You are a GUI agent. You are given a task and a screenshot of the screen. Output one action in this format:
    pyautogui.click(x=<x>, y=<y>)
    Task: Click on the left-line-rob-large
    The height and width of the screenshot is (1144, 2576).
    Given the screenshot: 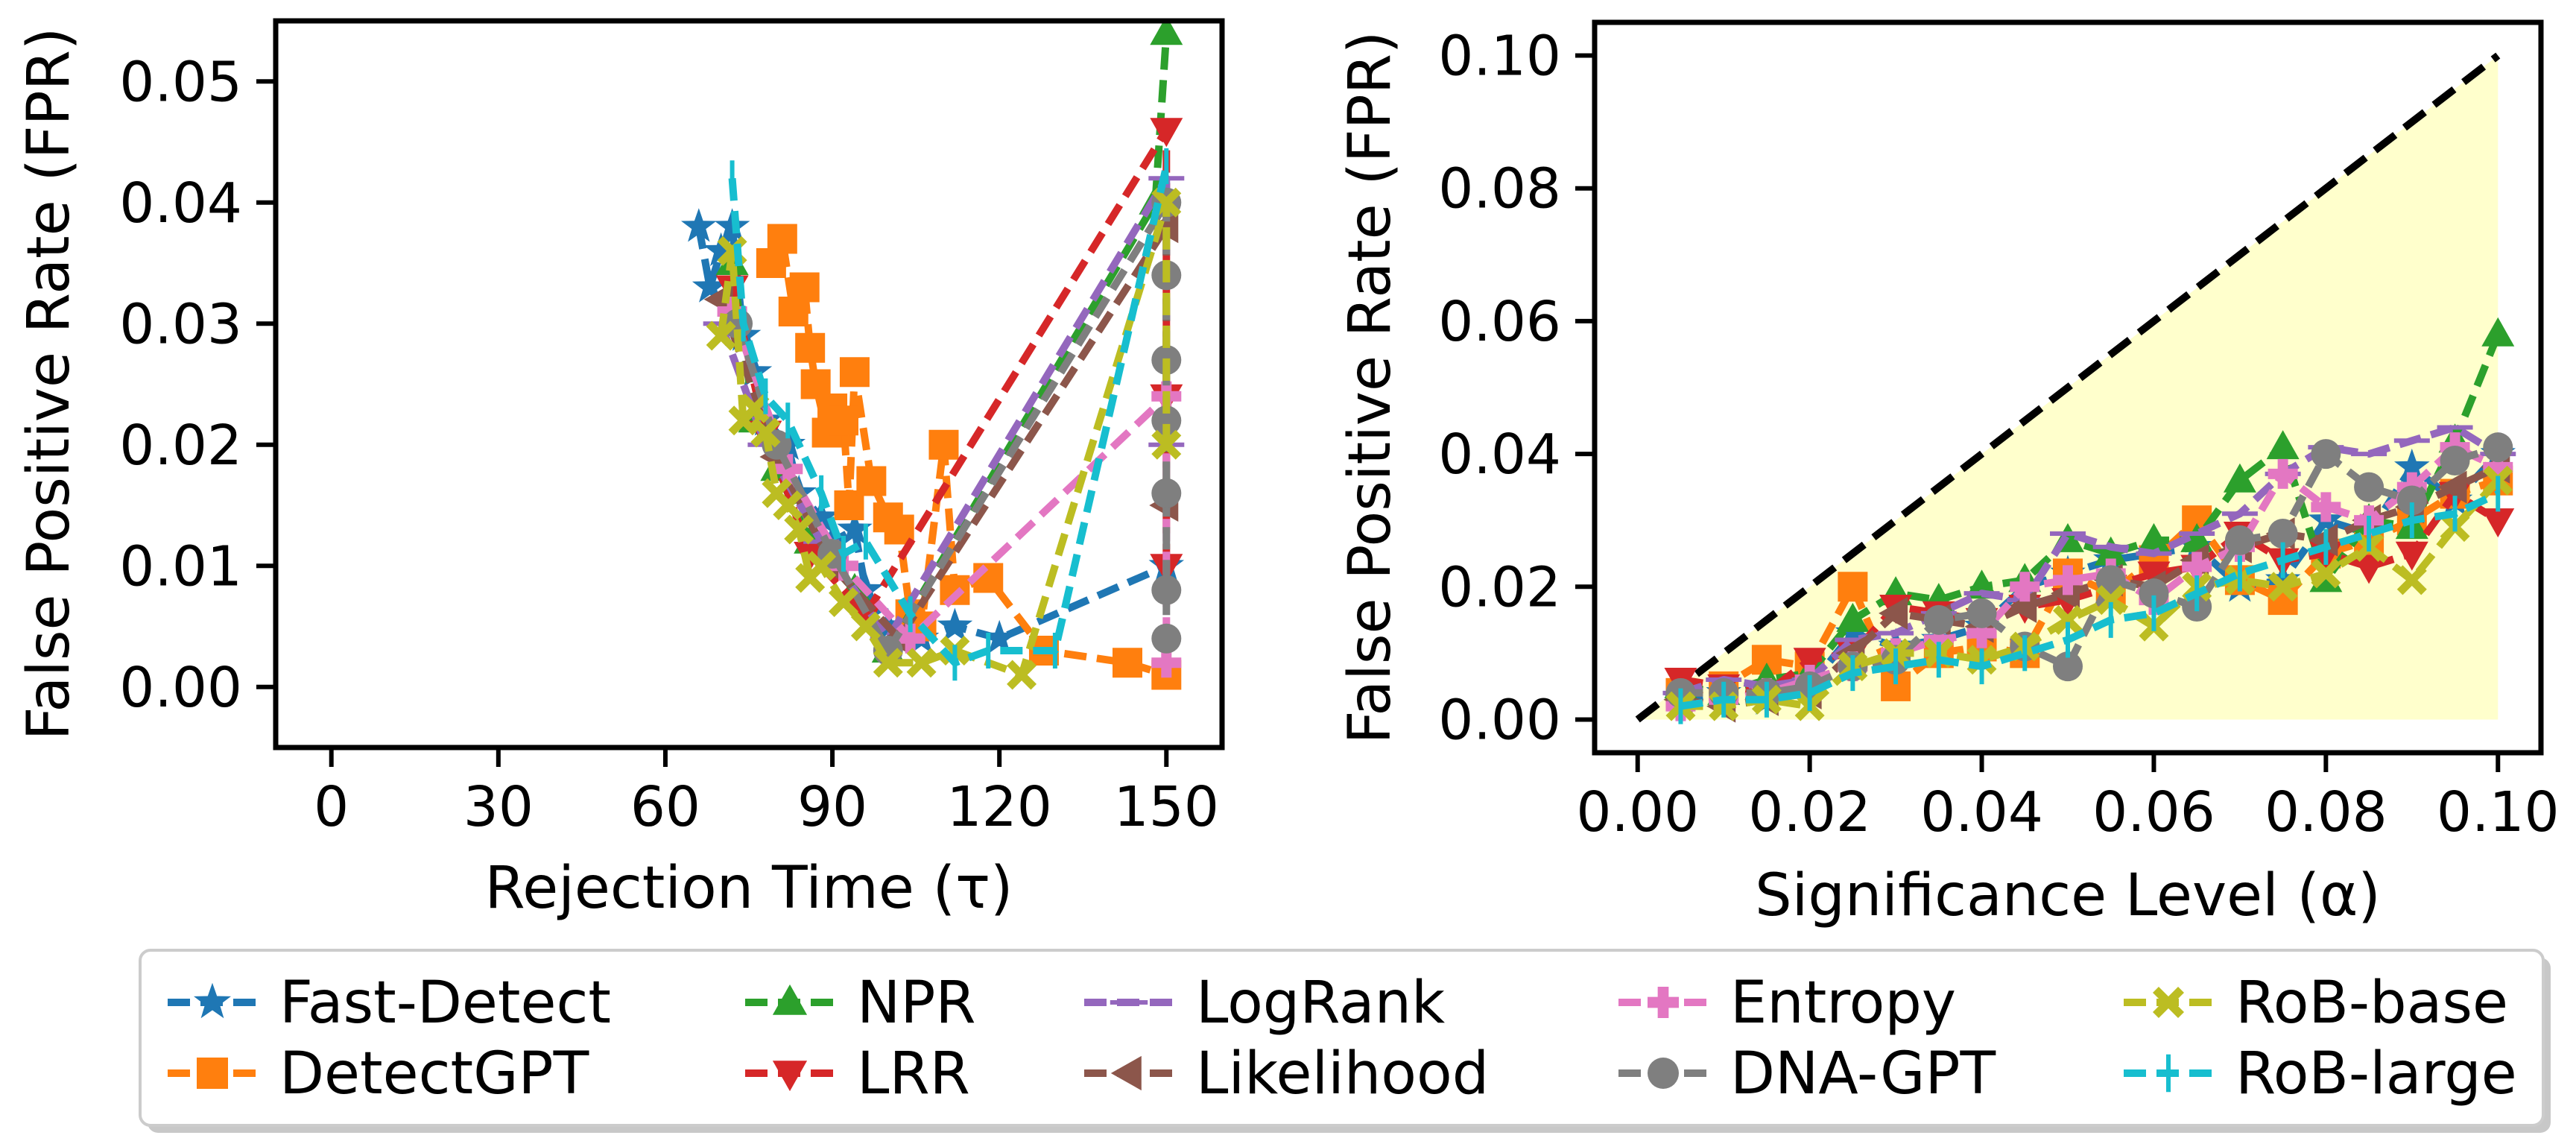 What is the action you would take?
    pyautogui.click(x=950, y=416)
    